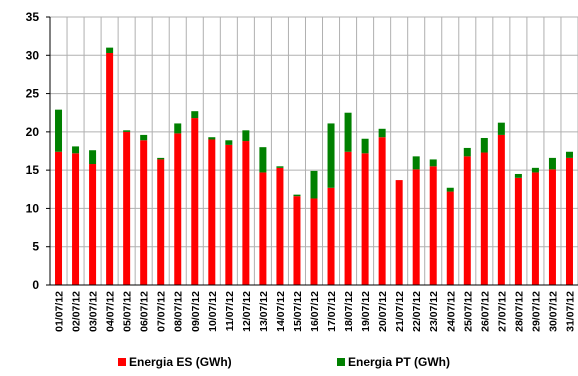 This screenshot has width=578, height=376. What do you see at coordinates (536, 311) in the screenshot?
I see `x-tick-label: 29/07/12` at bounding box center [536, 311].